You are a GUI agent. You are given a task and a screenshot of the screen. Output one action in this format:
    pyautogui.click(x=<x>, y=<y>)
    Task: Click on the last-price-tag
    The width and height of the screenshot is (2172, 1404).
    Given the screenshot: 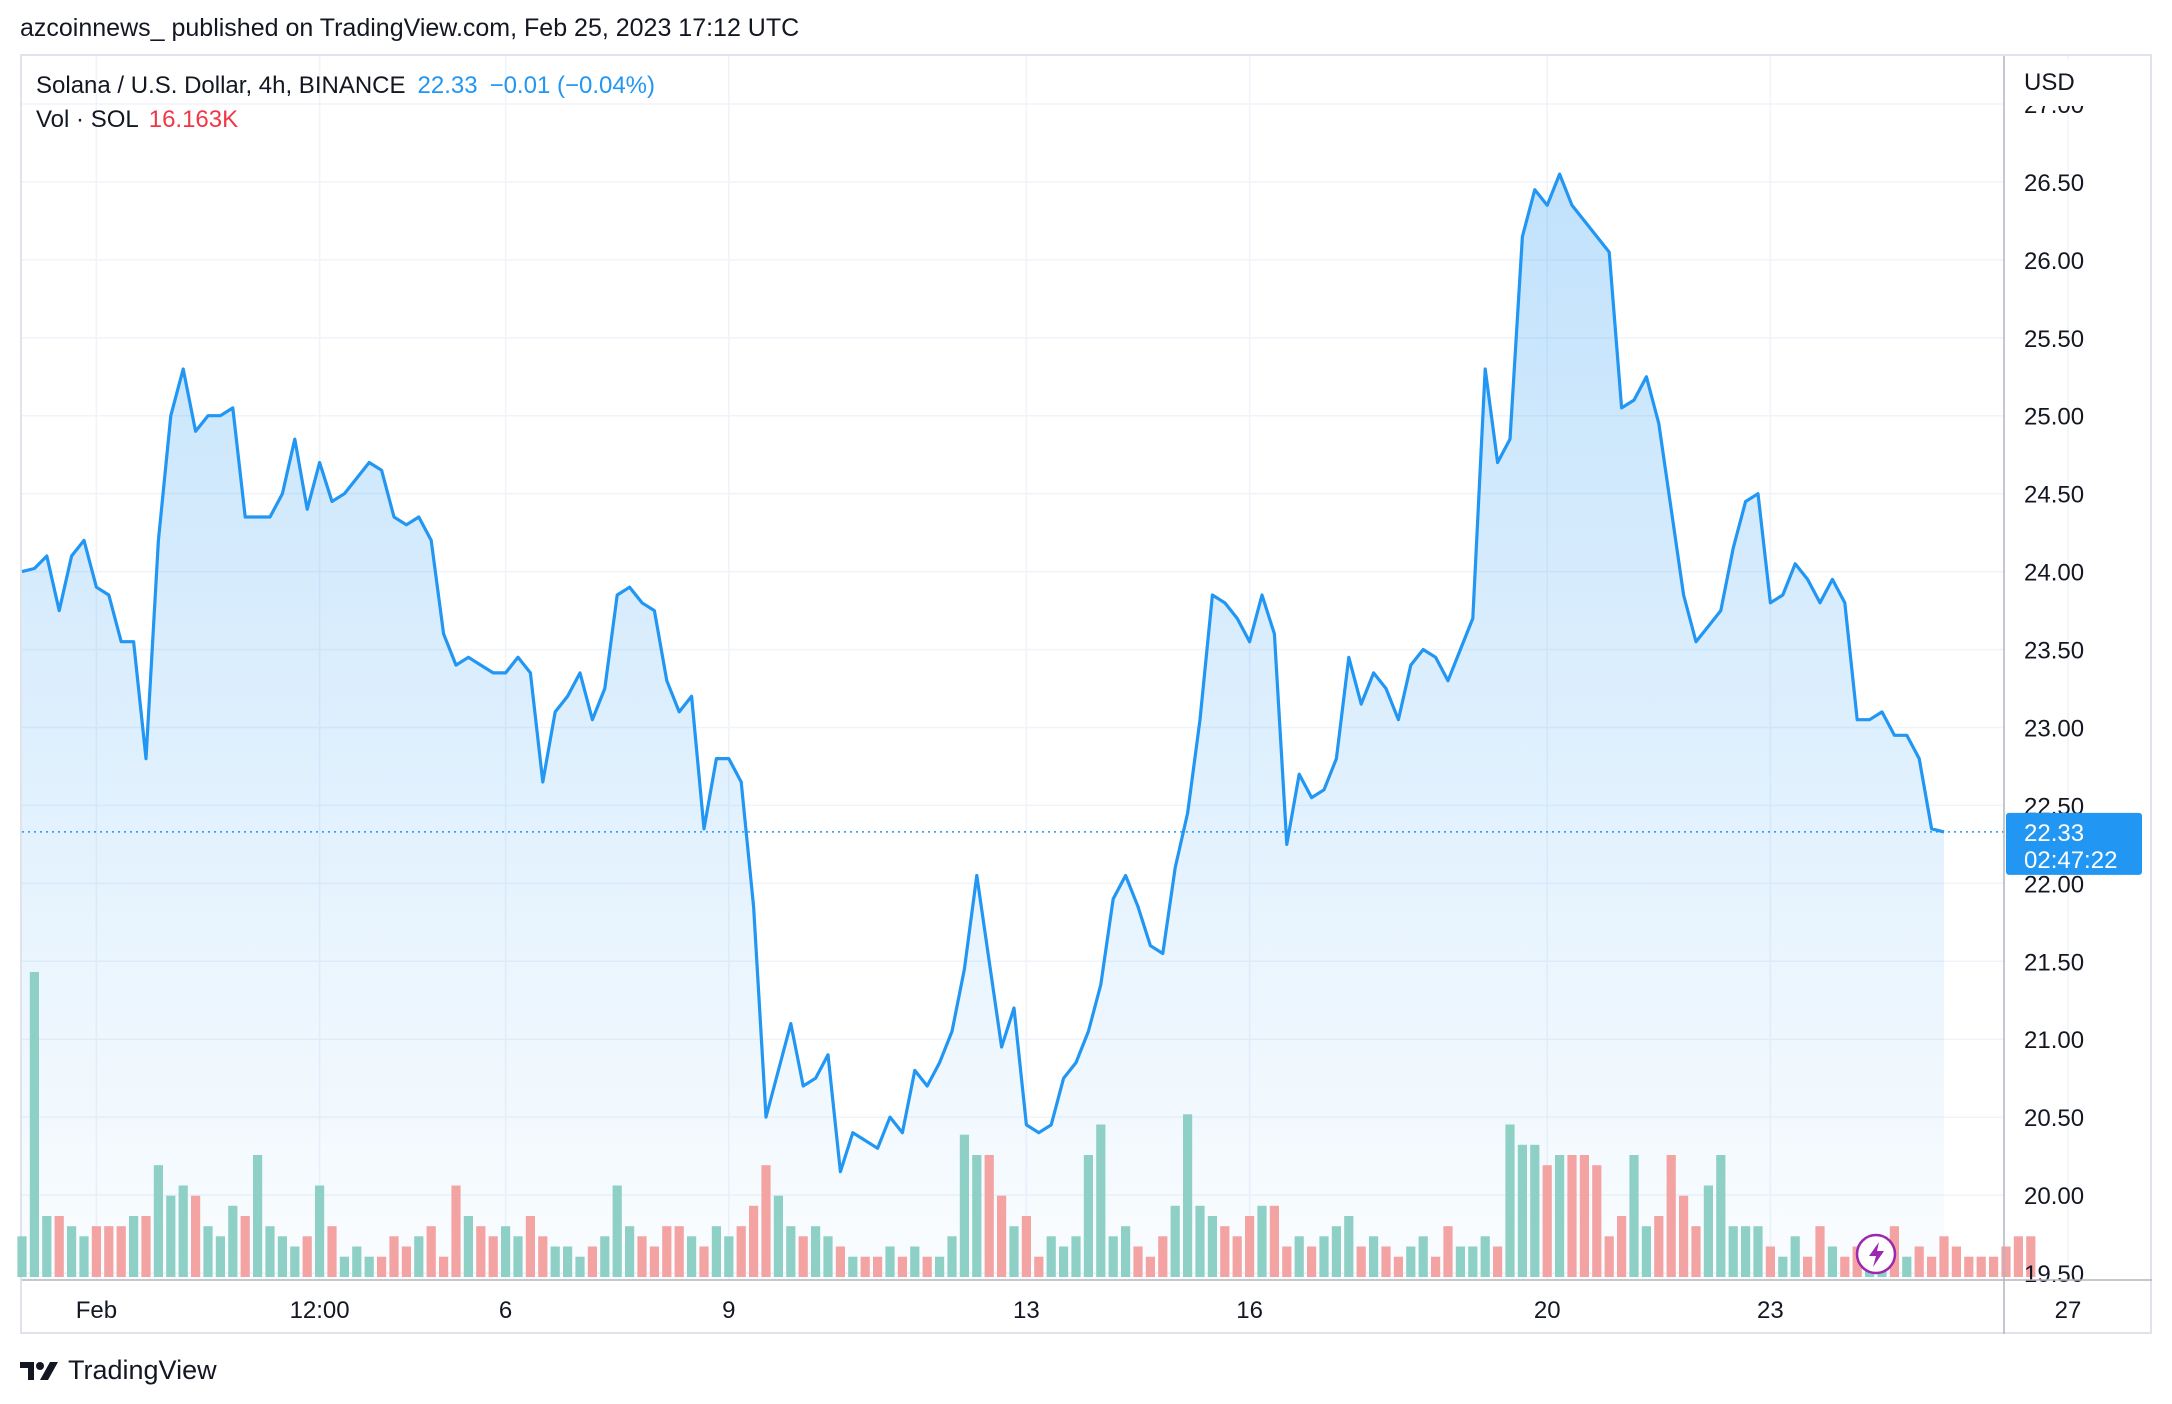 What is the action you would take?
    pyautogui.click(x=2074, y=843)
    